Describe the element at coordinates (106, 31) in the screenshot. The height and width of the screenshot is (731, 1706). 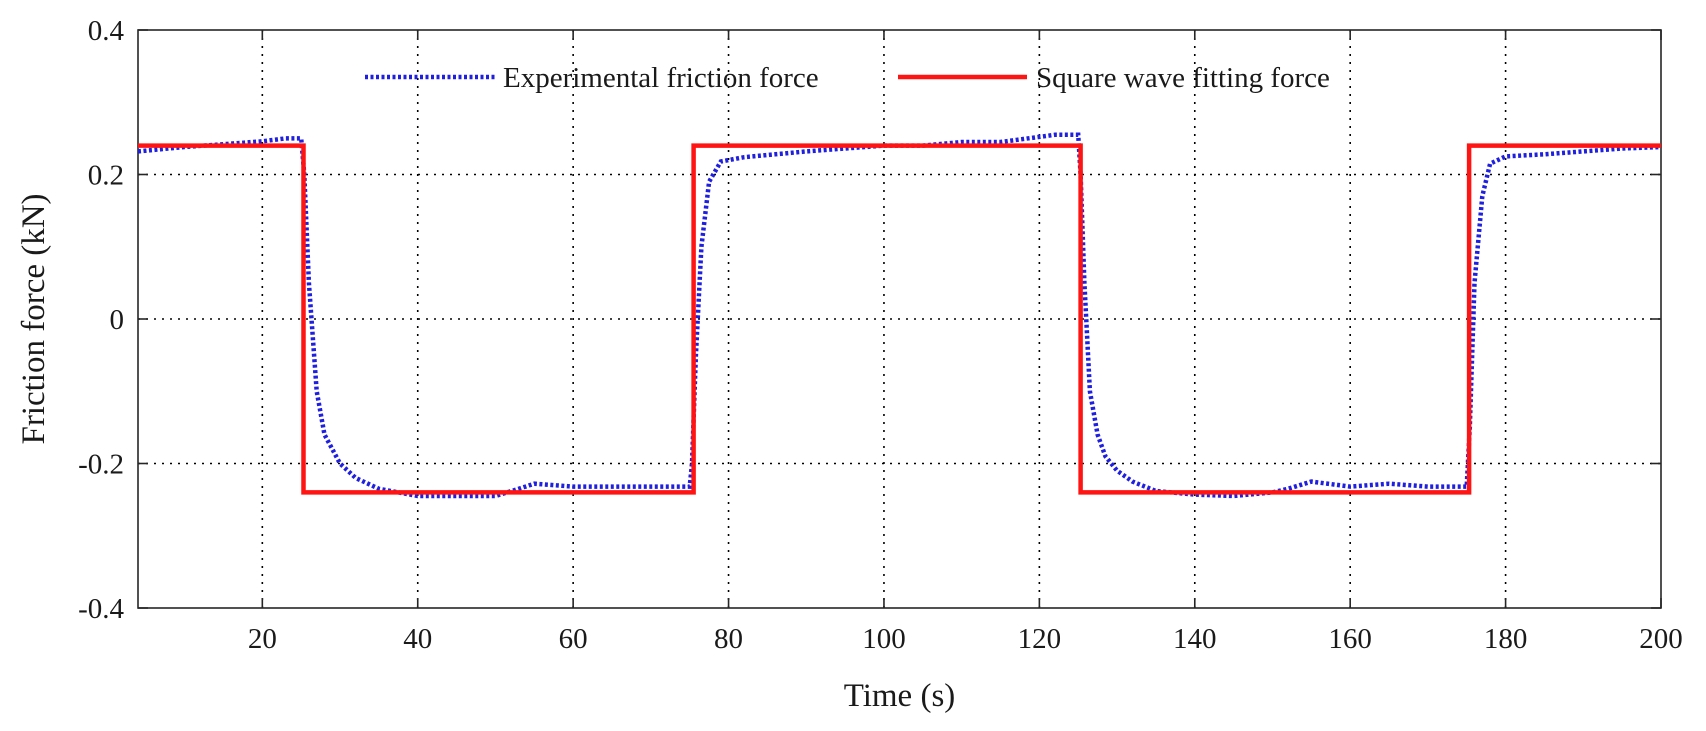
I see `y-tick-label: 0.4` at that location.